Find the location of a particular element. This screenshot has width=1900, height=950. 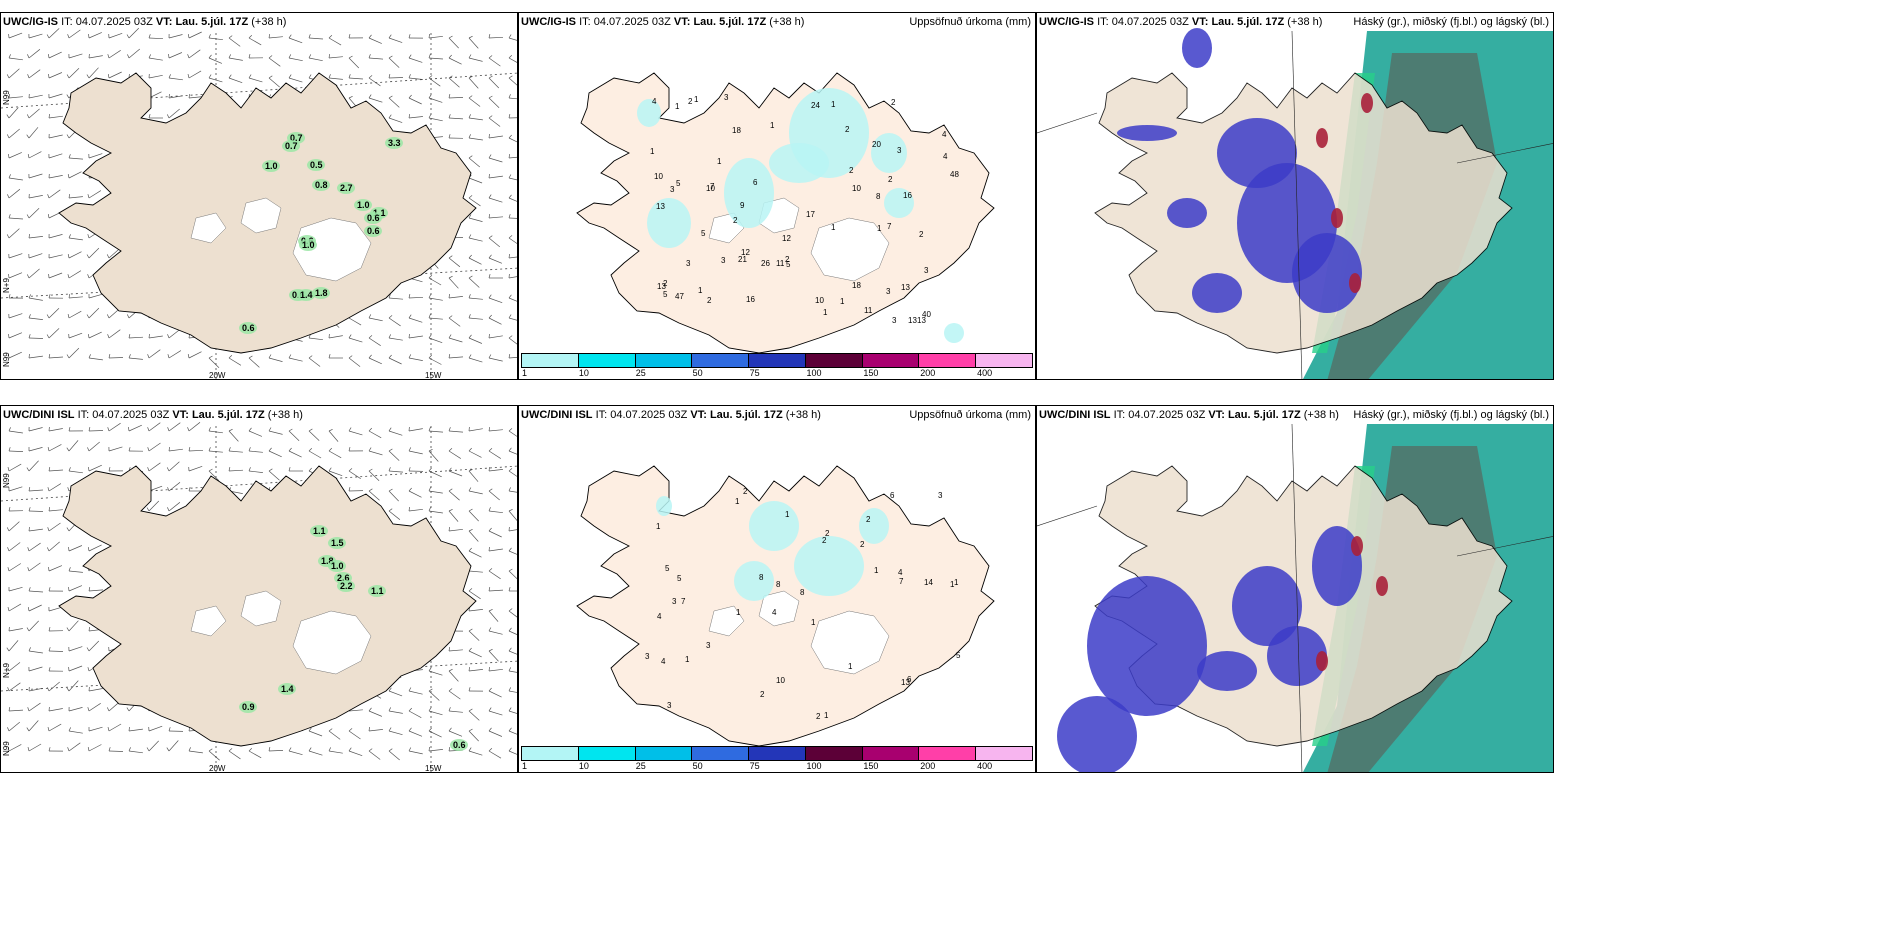

colorbar-tick-label: 50 is located at coordinates (697, 766).